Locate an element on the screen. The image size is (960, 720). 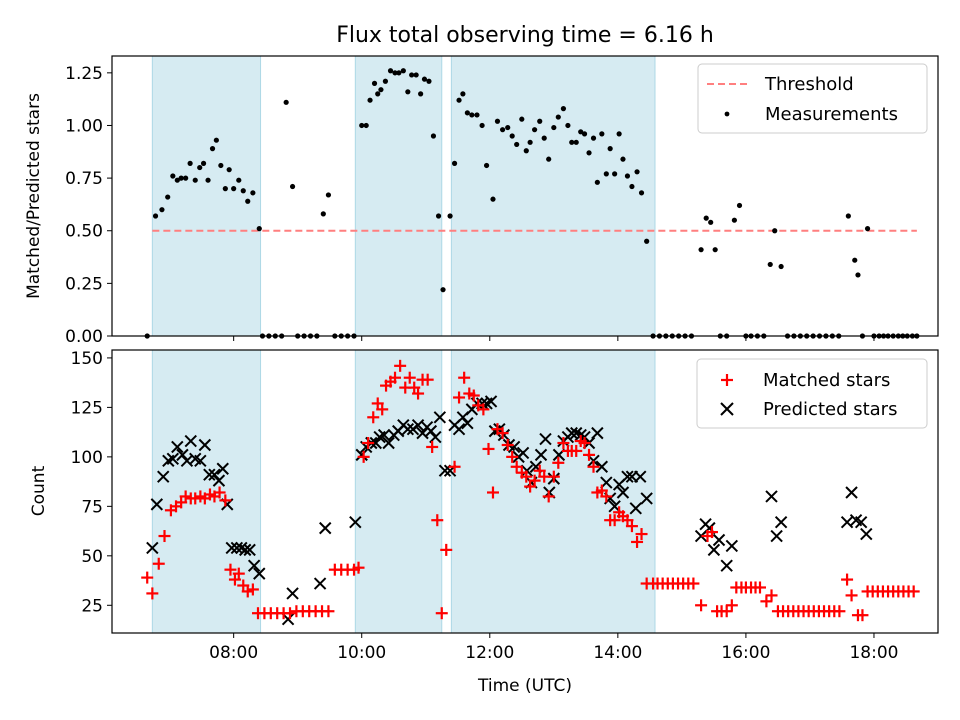
legend-threshold-label: Threshold is located at coordinates (809, 84).